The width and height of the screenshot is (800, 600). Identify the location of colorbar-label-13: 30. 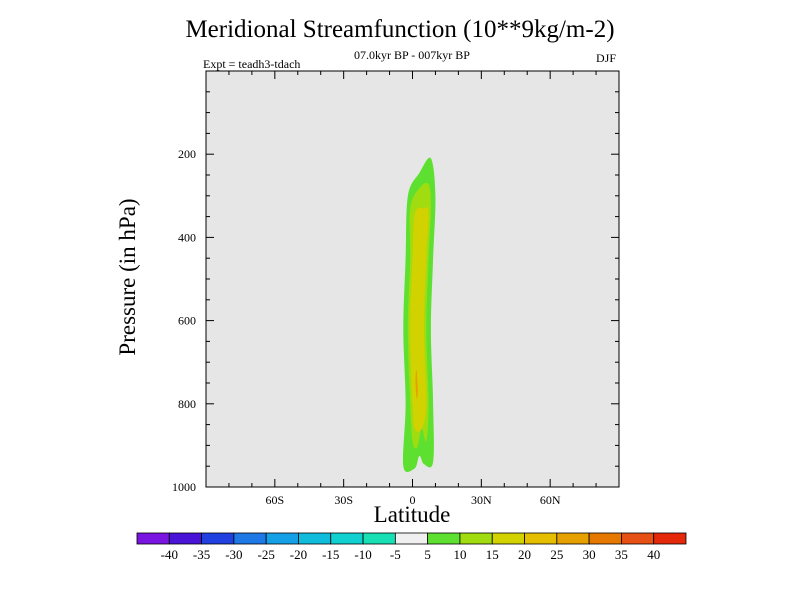
(589, 554).